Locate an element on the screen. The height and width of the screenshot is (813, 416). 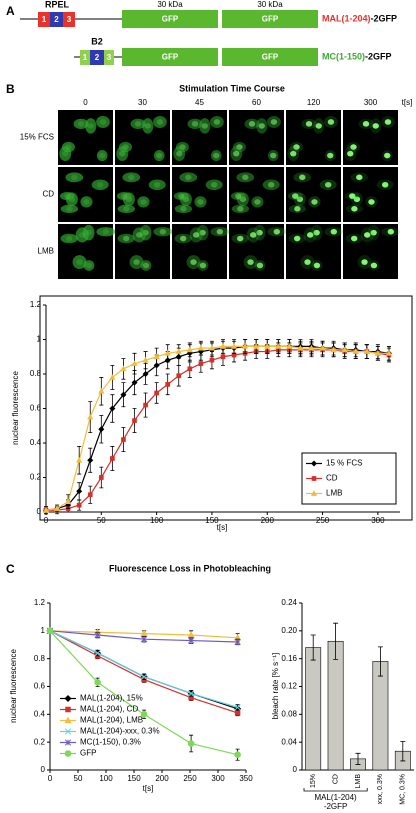
y-axis-label: bleach rate [% s⁻¹] is located at coordinates (275, 686).